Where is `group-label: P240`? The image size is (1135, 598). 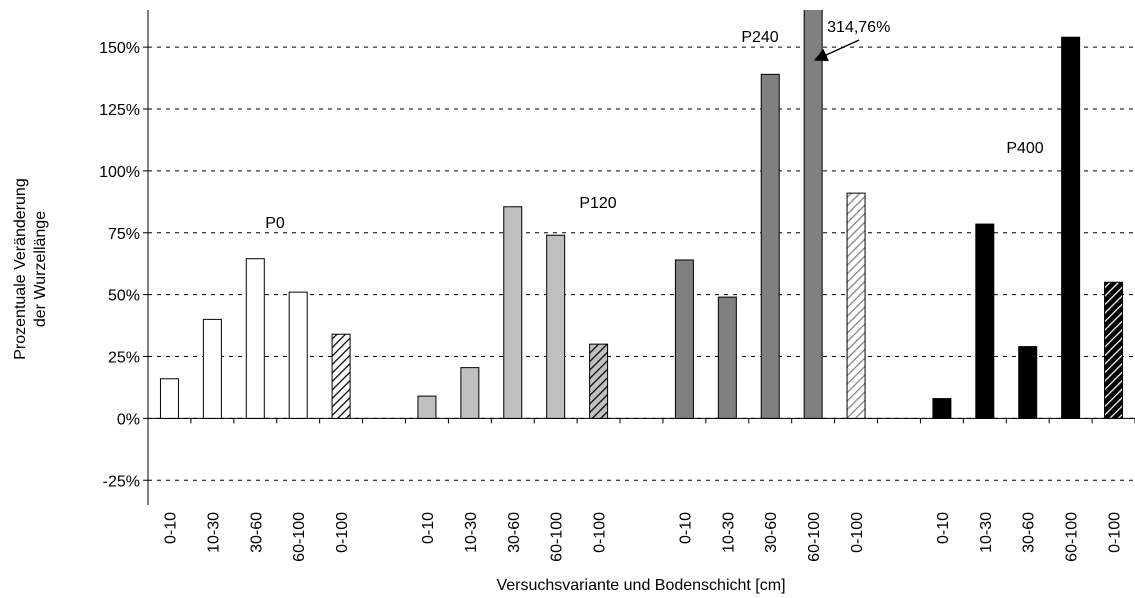 group-label: P240 is located at coordinates (759, 37).